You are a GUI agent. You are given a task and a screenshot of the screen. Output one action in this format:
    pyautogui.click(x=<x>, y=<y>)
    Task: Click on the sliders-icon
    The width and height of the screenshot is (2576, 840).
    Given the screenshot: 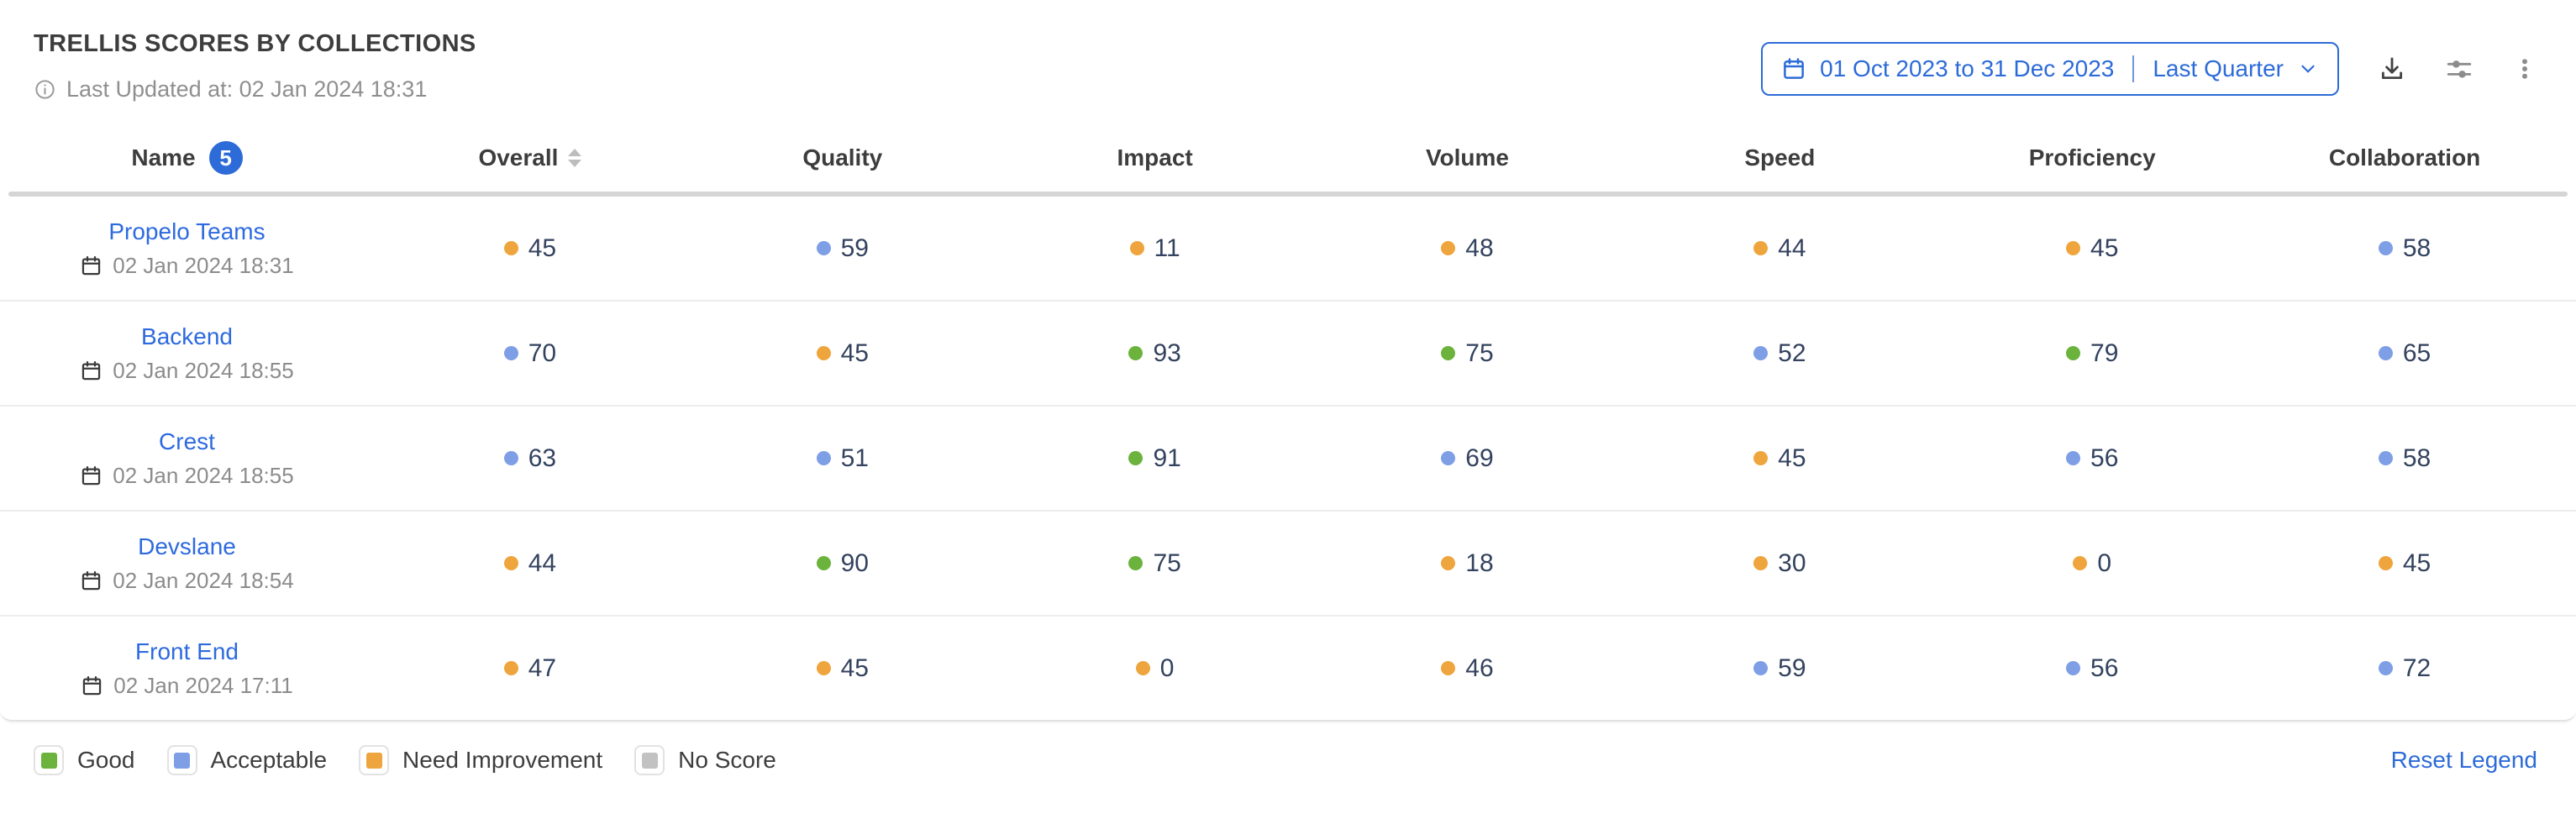 What is the action you would take?
    pyautogui.click(x=2459, y=69)
    